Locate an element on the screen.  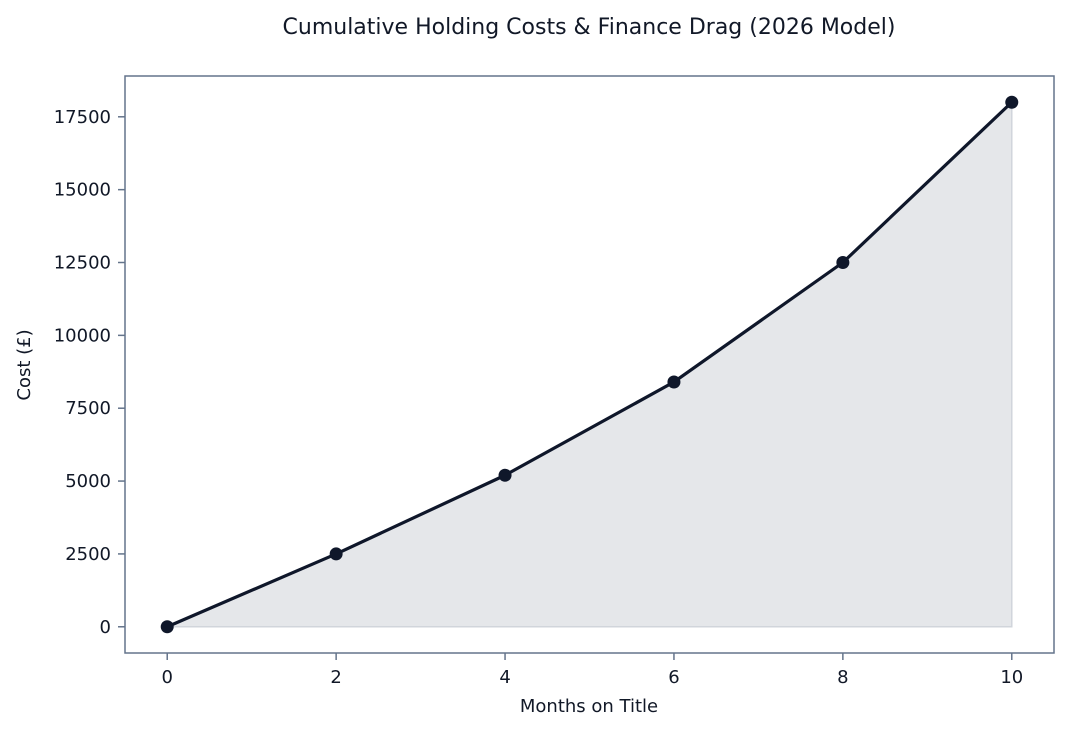
x-tick-label-2: 4 is located at coordinates (504, 677).